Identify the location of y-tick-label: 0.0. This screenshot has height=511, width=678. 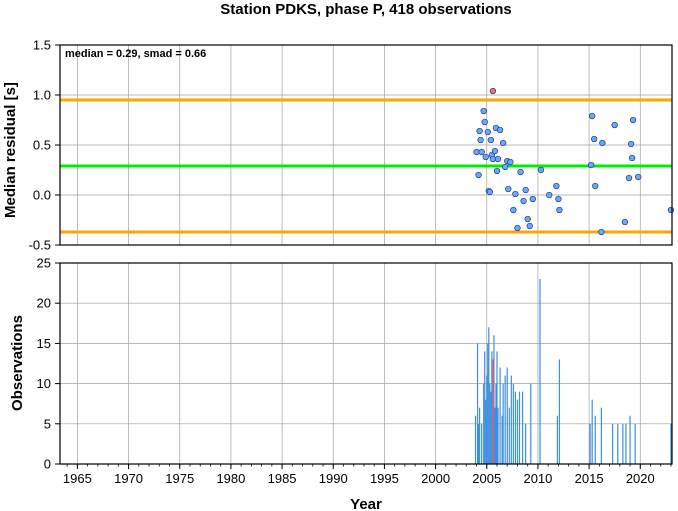
(42, 195).